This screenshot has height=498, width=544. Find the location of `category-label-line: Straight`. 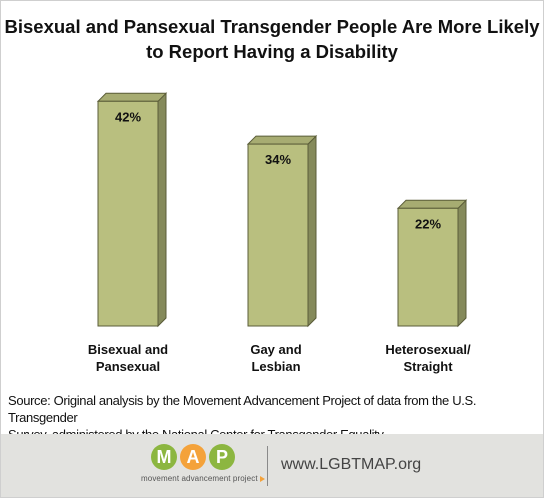

category-label-line: Straight is located at coordinates (428, 366).